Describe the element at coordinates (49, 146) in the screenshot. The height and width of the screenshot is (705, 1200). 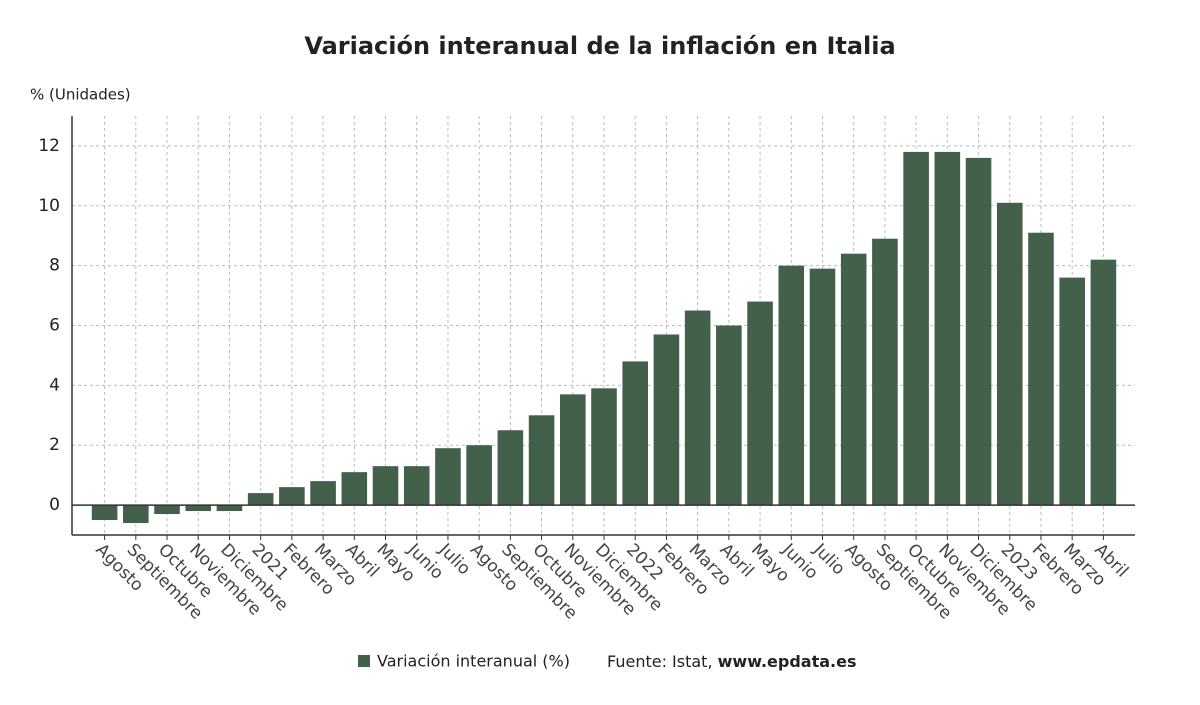
I see `y-tick-label: 12` at that location.